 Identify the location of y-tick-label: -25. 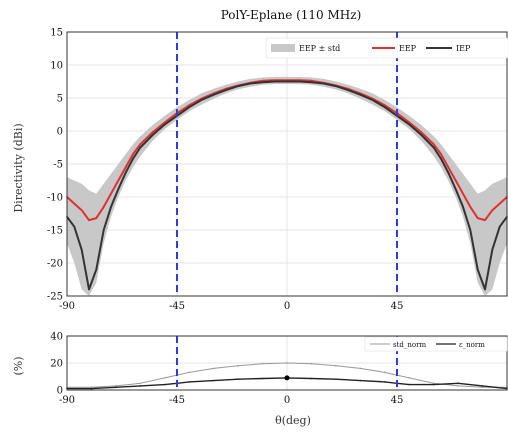
(55, 297).